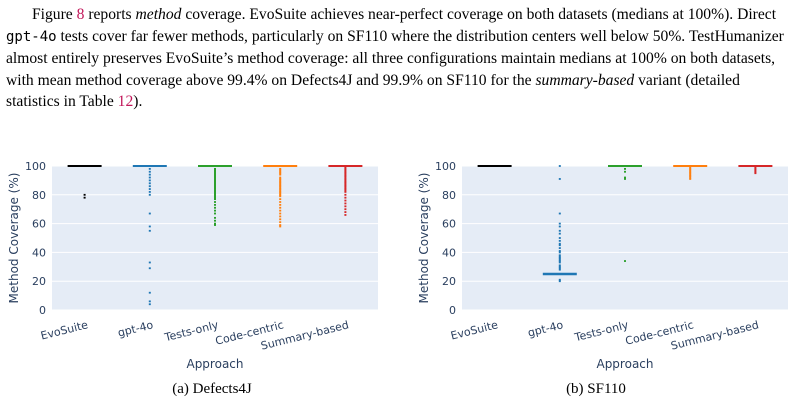 The height and width of the screenshot is (406, 802). What do you see at coordinates (625, 238) in the screenshot?
I see `plot-area` at bounding box center [625, 238].